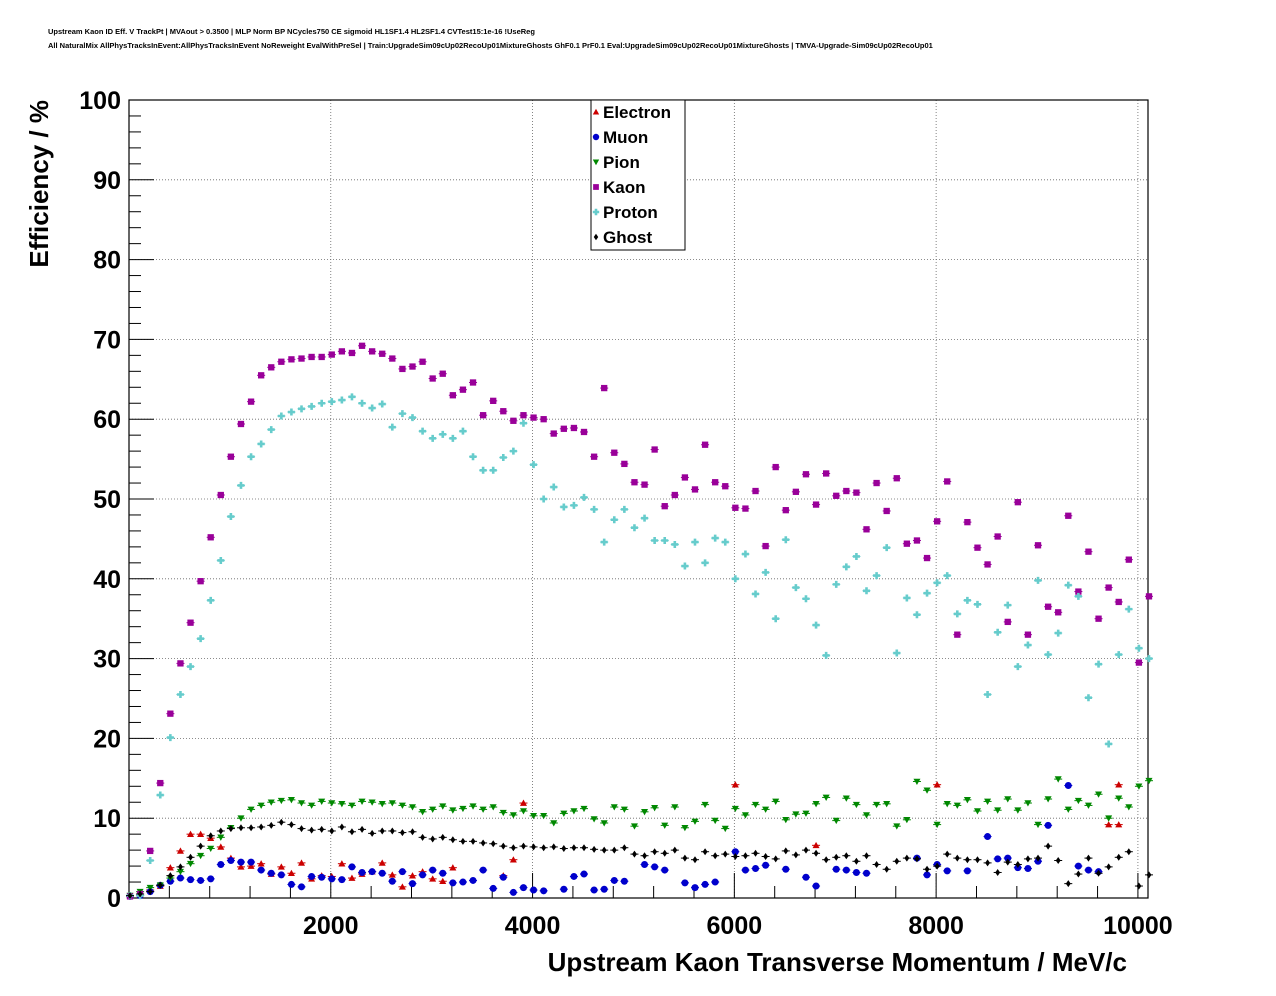  What do you see at coordinates (616, 162) in the screenshot?
I see `legend-entry-pion: Pion` at bounding box center [616, 162].